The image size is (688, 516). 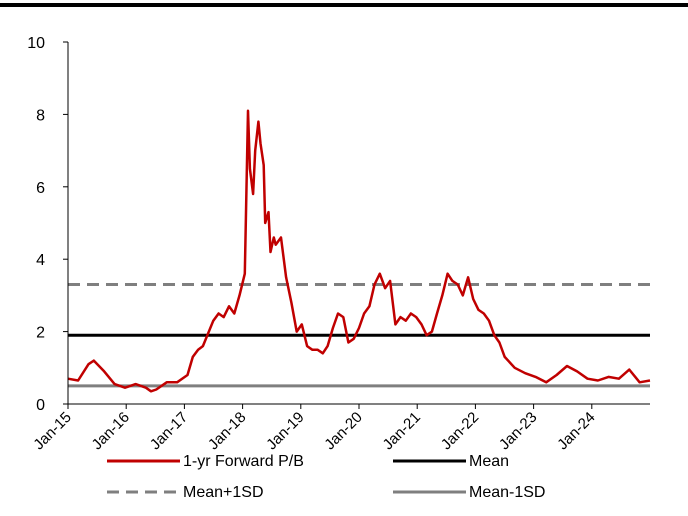 What do you see at coordinates (507, 492) in the screenshot?
I see `legend-label: Mean-1SD` at bounding box center [507, 492].